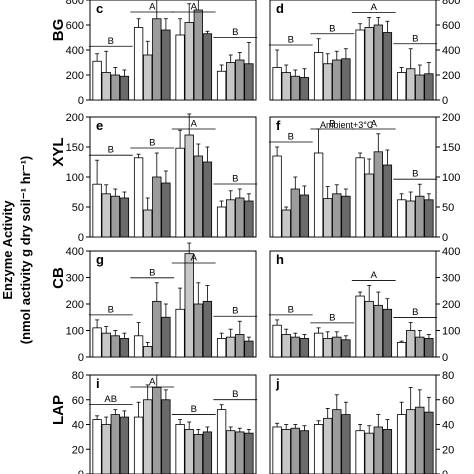 This screenshot has height=474, width=474. What do you see at coordinates (154, 178) in the screenshot?
I see `panel-e: 0 50 100 150 200 B B A Be XYL` at bounding box center [154, 178].